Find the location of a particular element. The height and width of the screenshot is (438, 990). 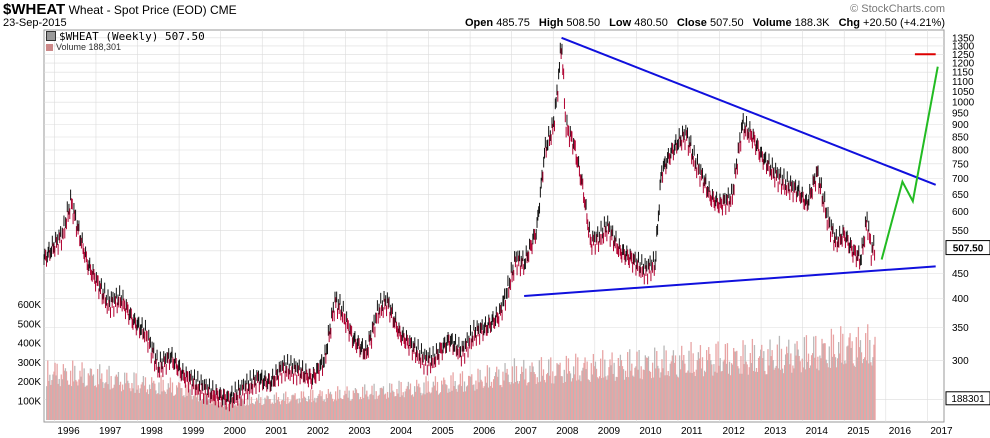

year-tick-label: 2015 is located at coordinates (858, 431).